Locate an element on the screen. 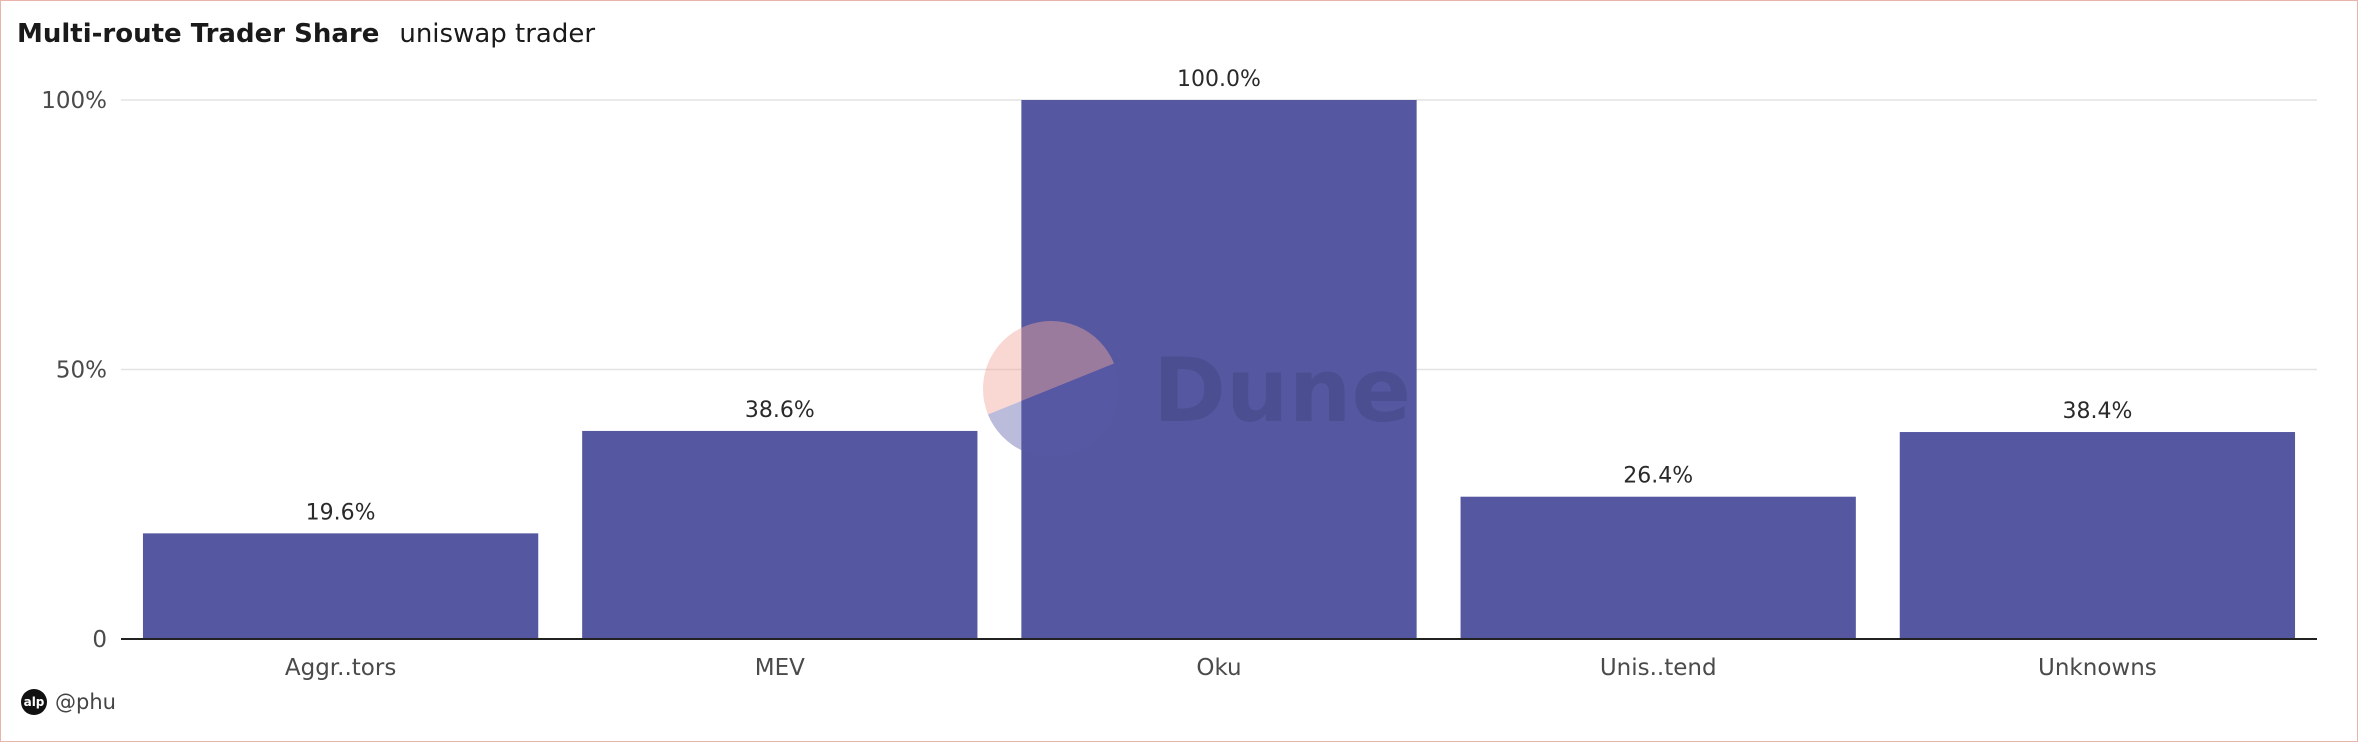  watermark: Dune is located at coordinates (1197, 388).